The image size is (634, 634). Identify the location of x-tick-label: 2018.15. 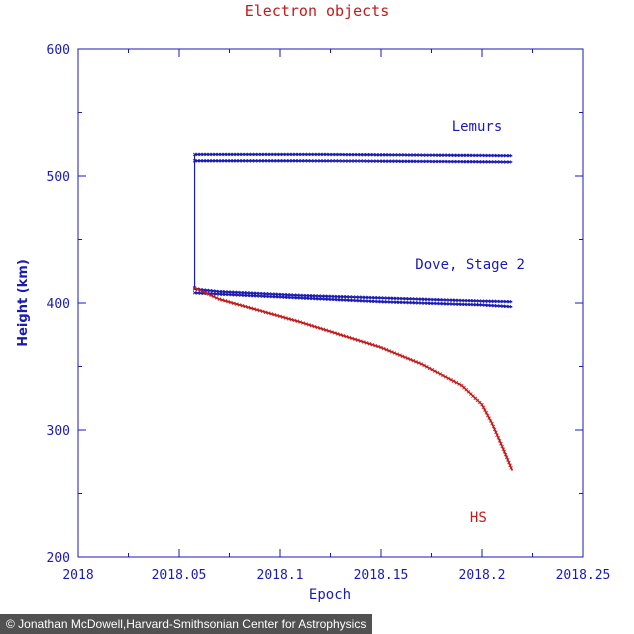
(381, 575).